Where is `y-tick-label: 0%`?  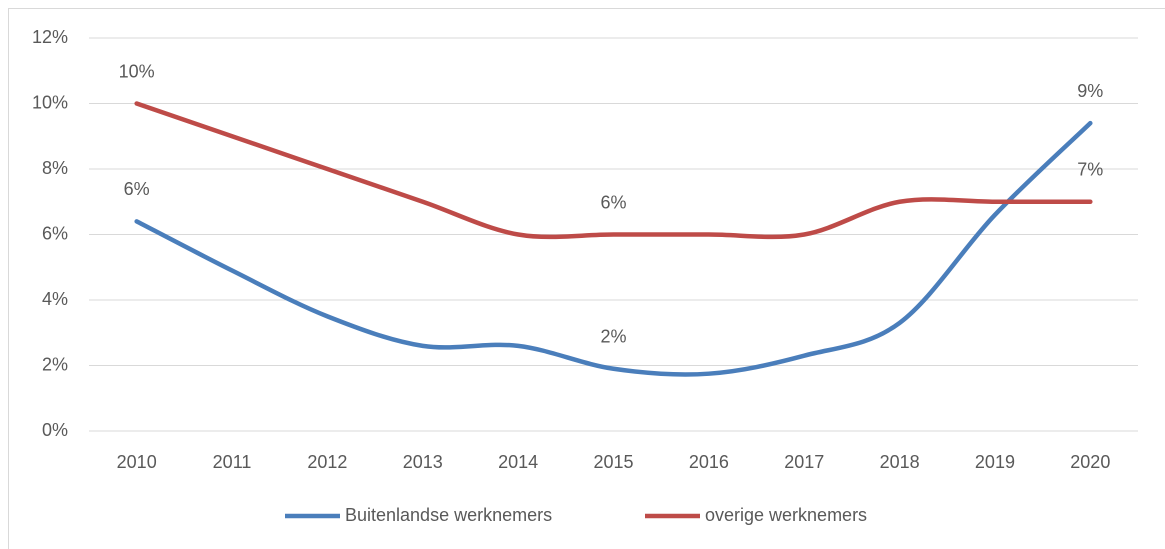
y-tick-label: 0% is located at coordinates (55, 430).